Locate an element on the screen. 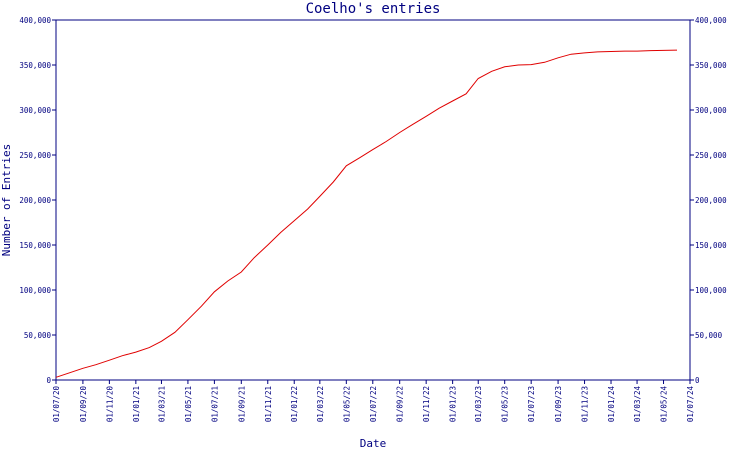 This screenshot has height=455, width=750. x-tick-label: 01/09/22 is located at coordinates (400, 404).